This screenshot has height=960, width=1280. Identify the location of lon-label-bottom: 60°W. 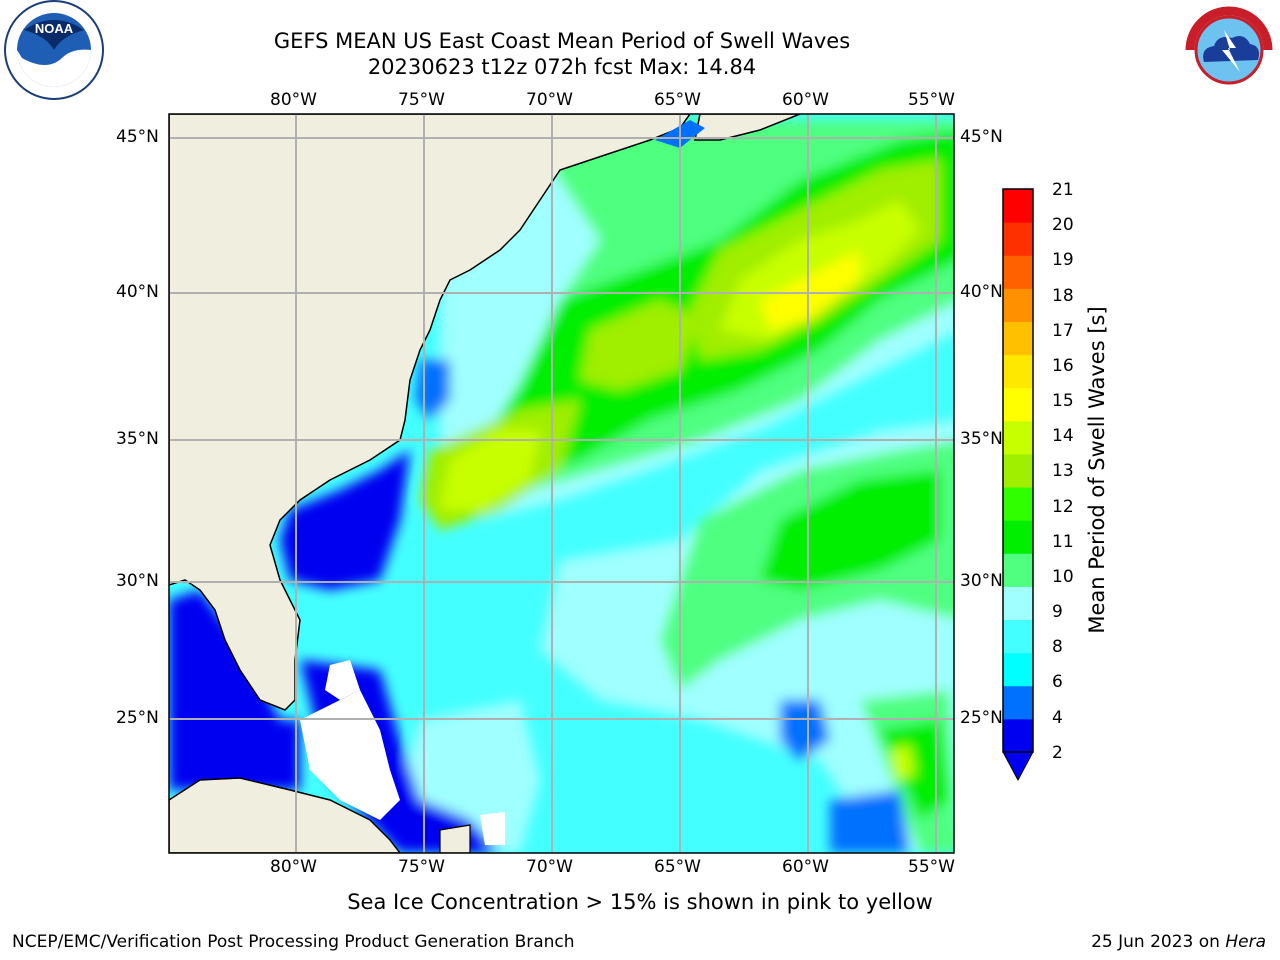
(805, 867).